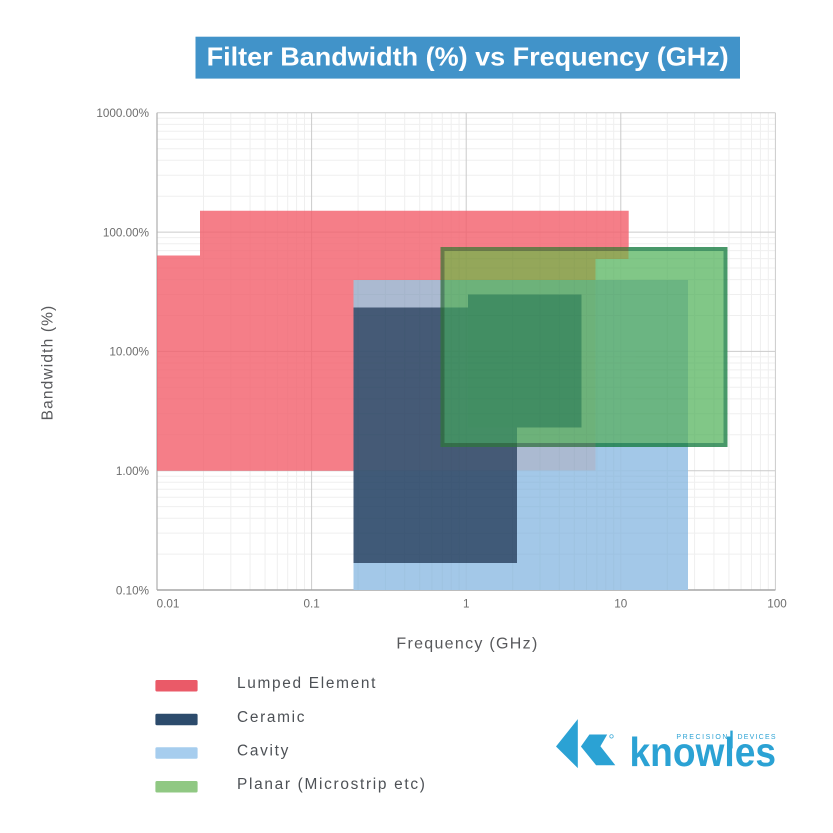 The image size is (833, 833). I want to click on svg-text: 1000.00%, so click(122, 113).